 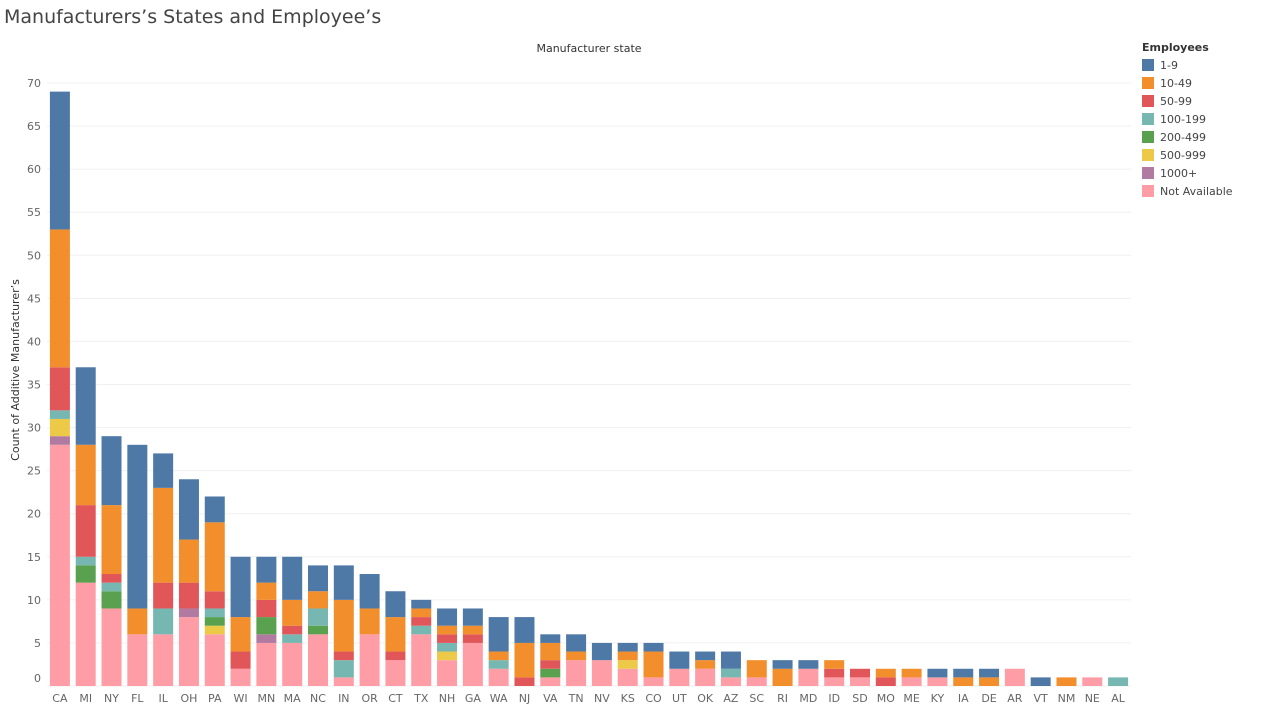 I want to click on y-tick-label: 20, so click(x=34, y=514).